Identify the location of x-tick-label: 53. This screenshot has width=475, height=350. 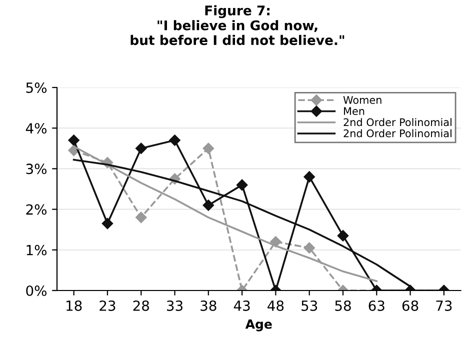
(310, 305).